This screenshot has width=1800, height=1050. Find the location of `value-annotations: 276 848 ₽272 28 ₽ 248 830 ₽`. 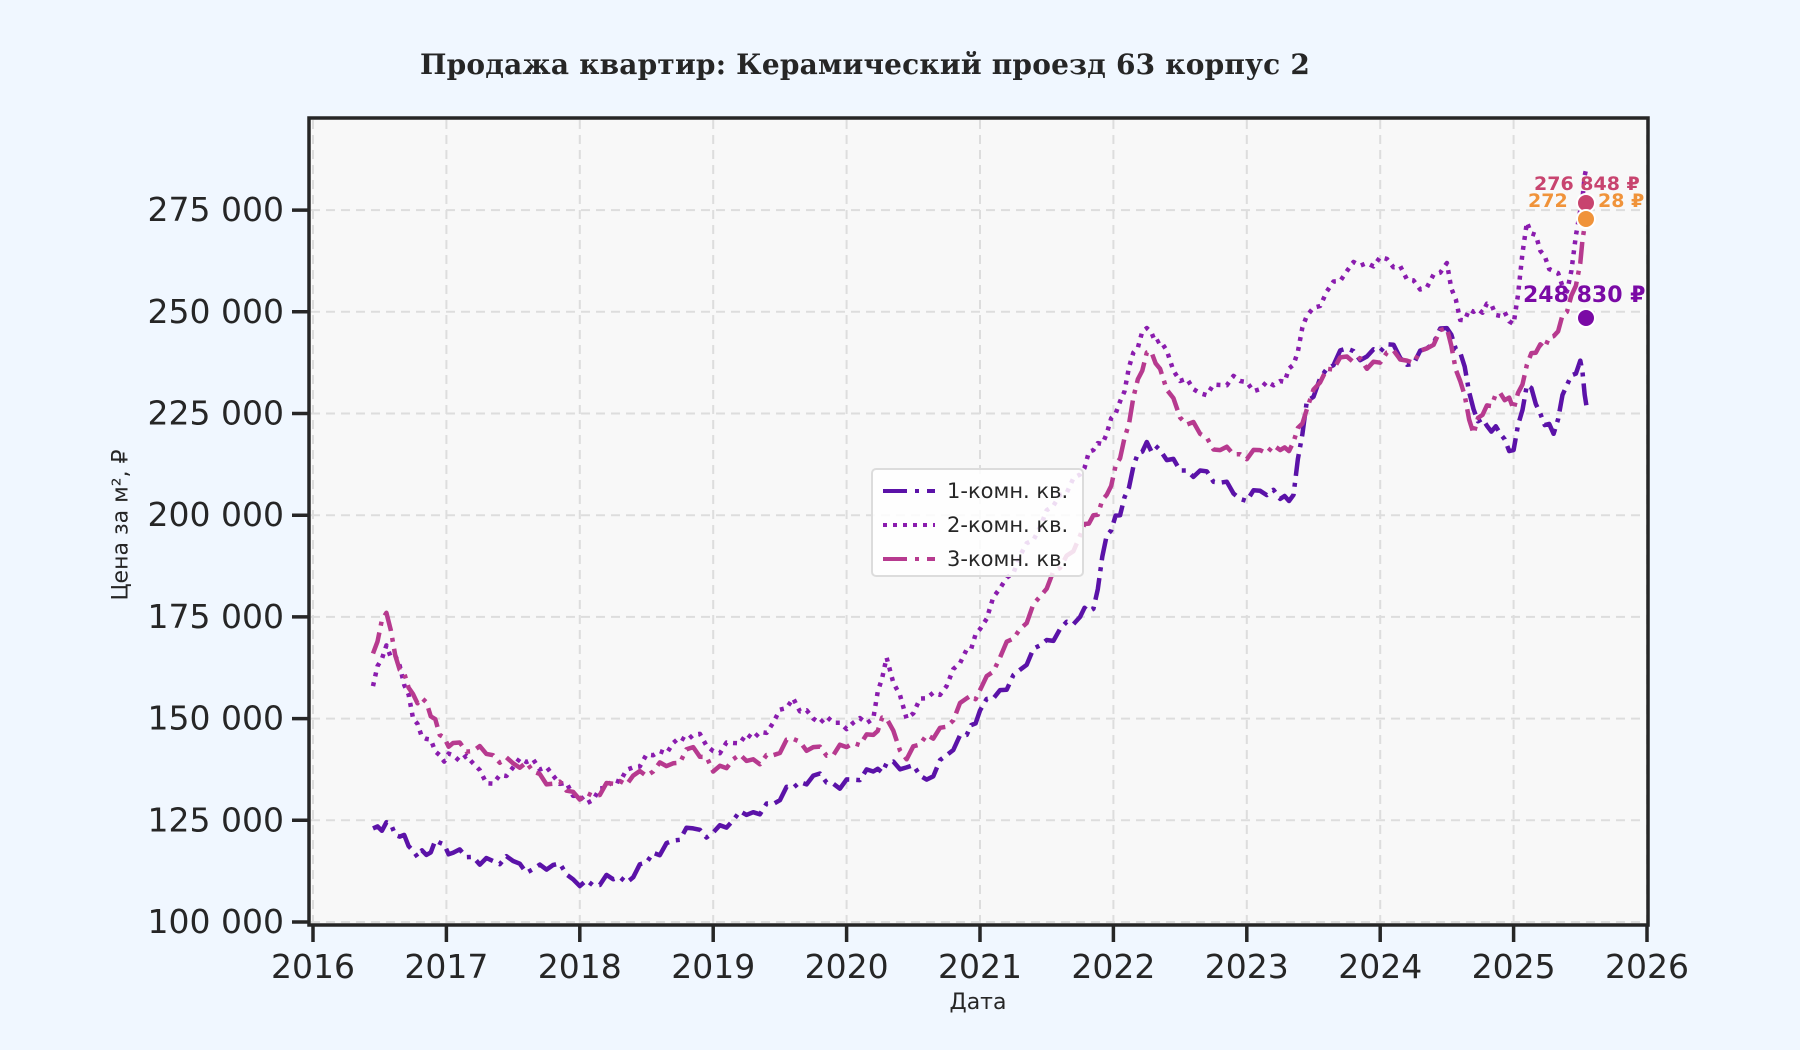

value-annotations: 276 848 ₽272 28 ₽ 248 830 ₽ is located at coordinates (1584, 240).